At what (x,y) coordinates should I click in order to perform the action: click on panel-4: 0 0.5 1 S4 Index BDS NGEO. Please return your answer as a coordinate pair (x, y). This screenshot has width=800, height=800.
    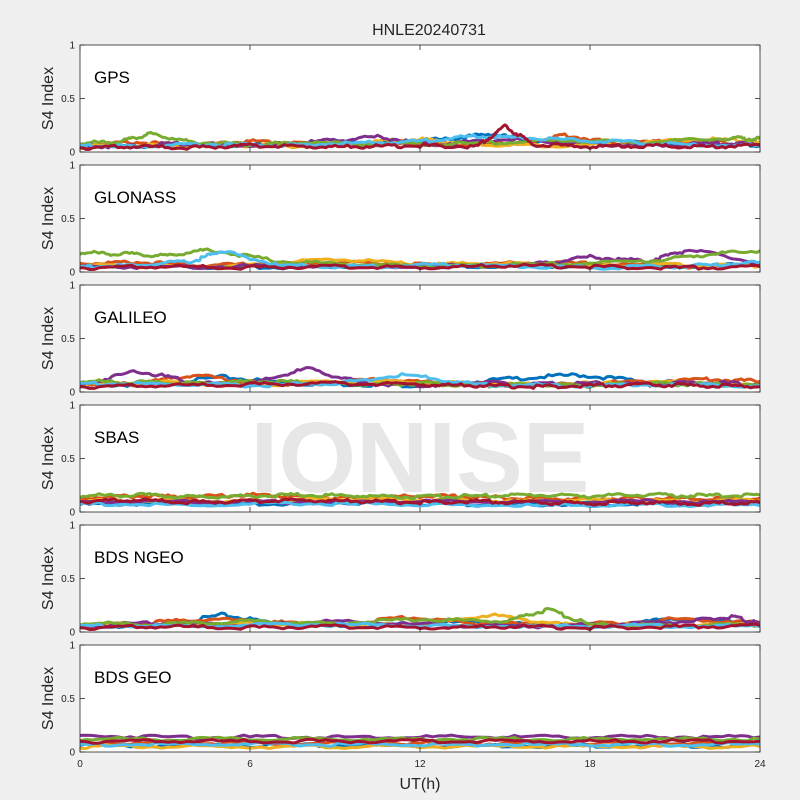
    Looking at the image, I should click on (400, 580).